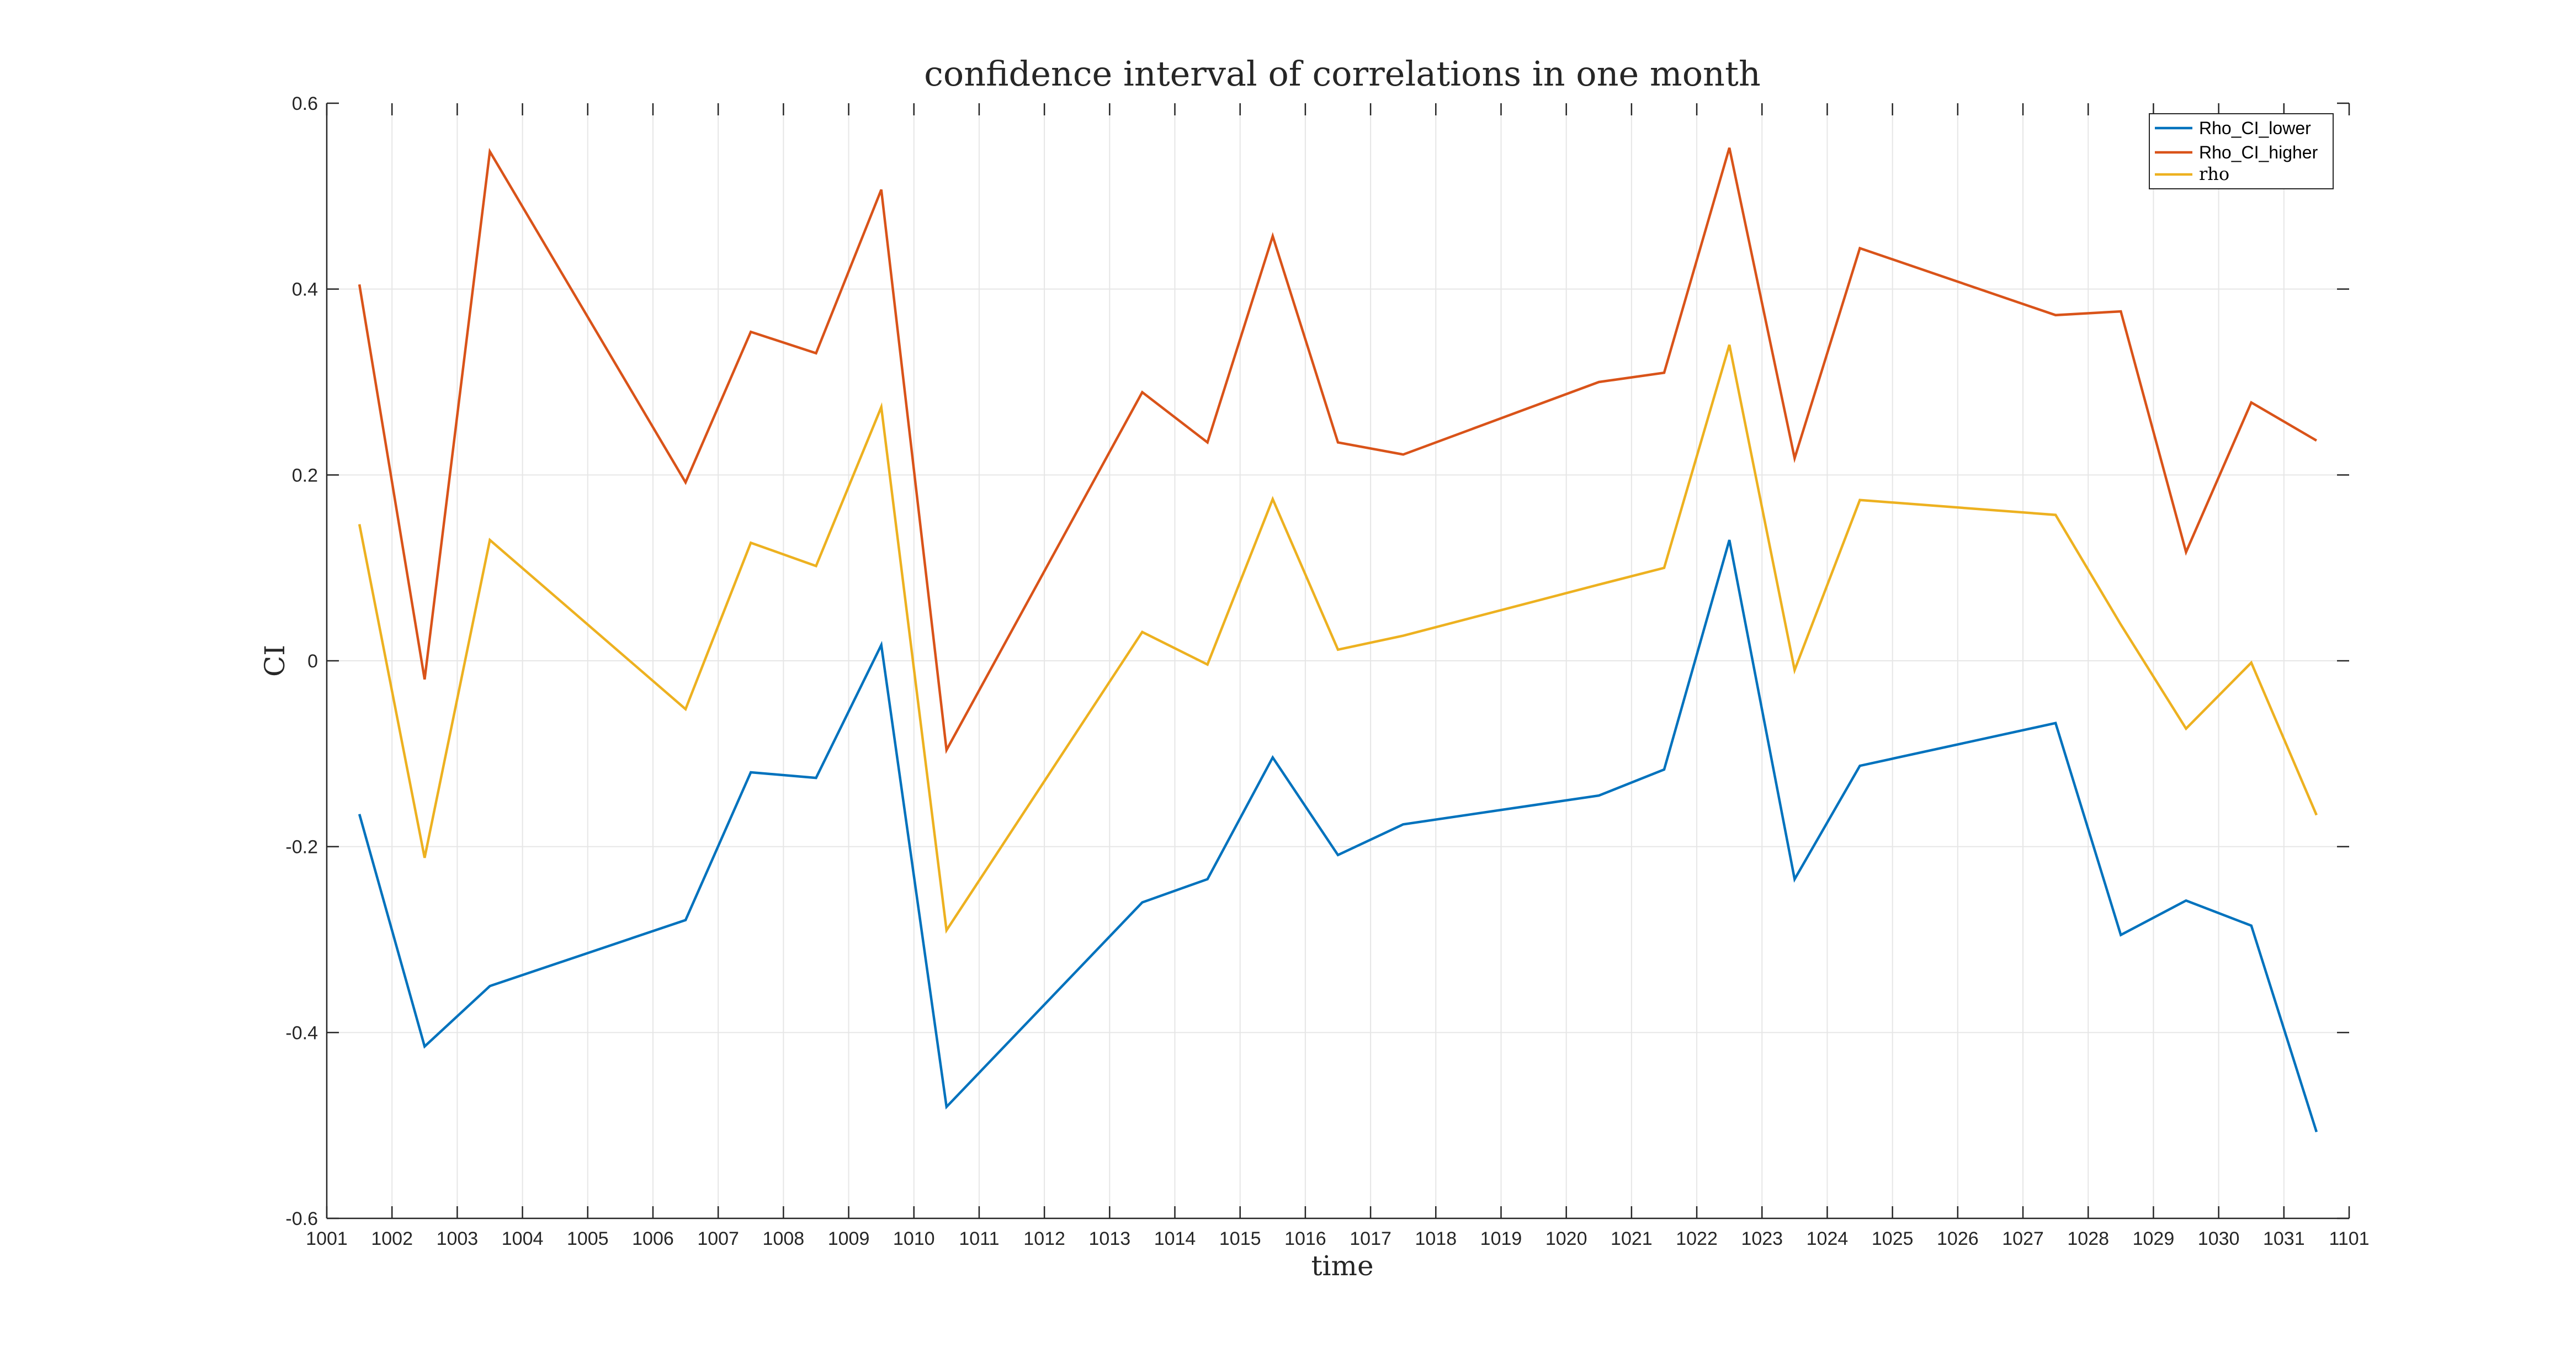 The width and height of the screenshot is (2576, 1363). What do you see at coordinates (301, 847) in the screenshot?
I see `y-tick-label: -0.2` at bounding box center [301, 847].